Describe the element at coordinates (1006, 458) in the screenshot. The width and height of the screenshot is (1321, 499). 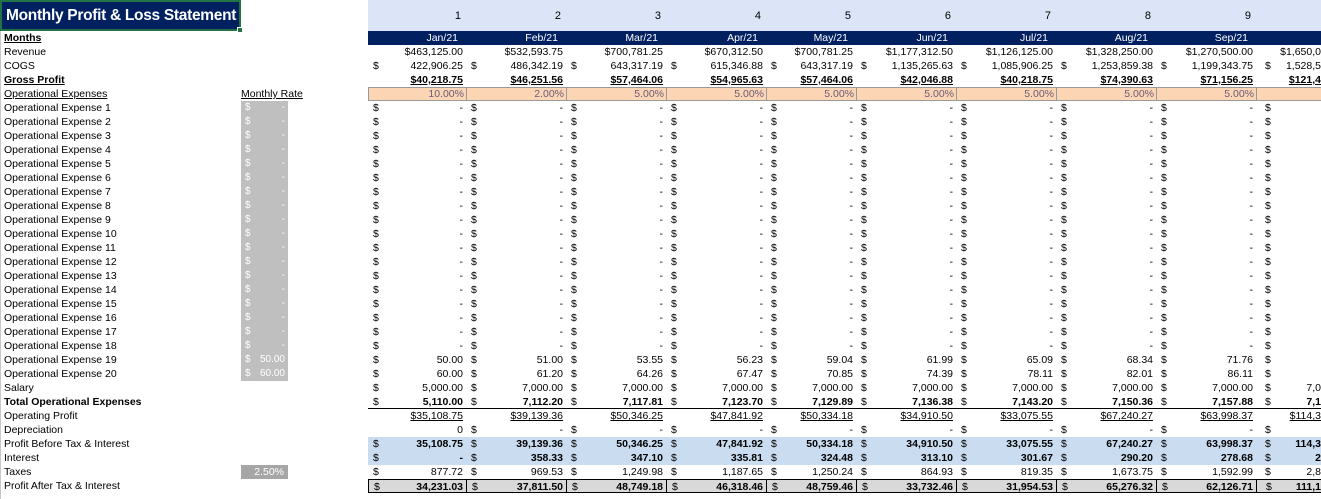
I see `value-cell: $301.67` at that location.